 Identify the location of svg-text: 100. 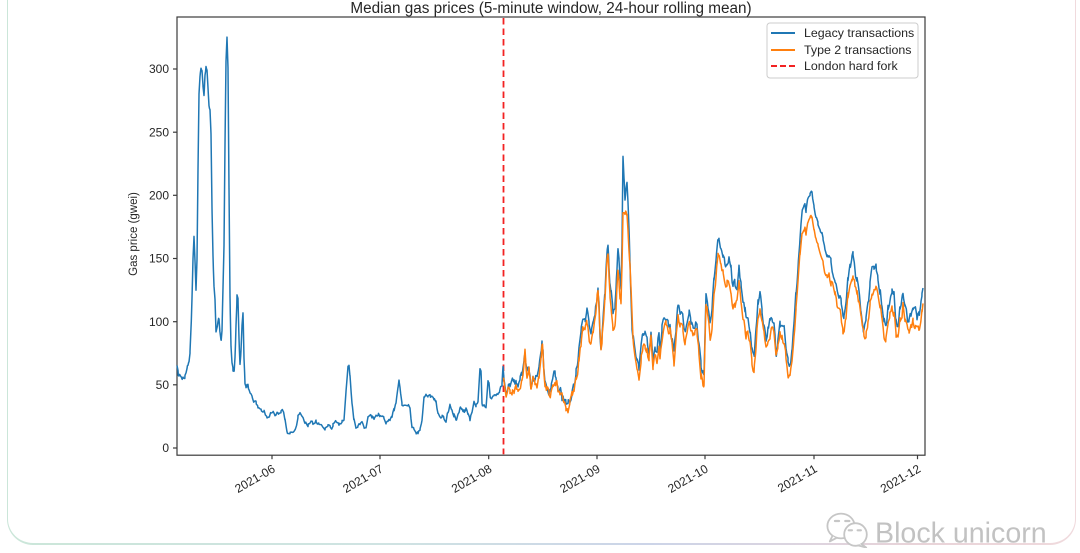
(159, 322).